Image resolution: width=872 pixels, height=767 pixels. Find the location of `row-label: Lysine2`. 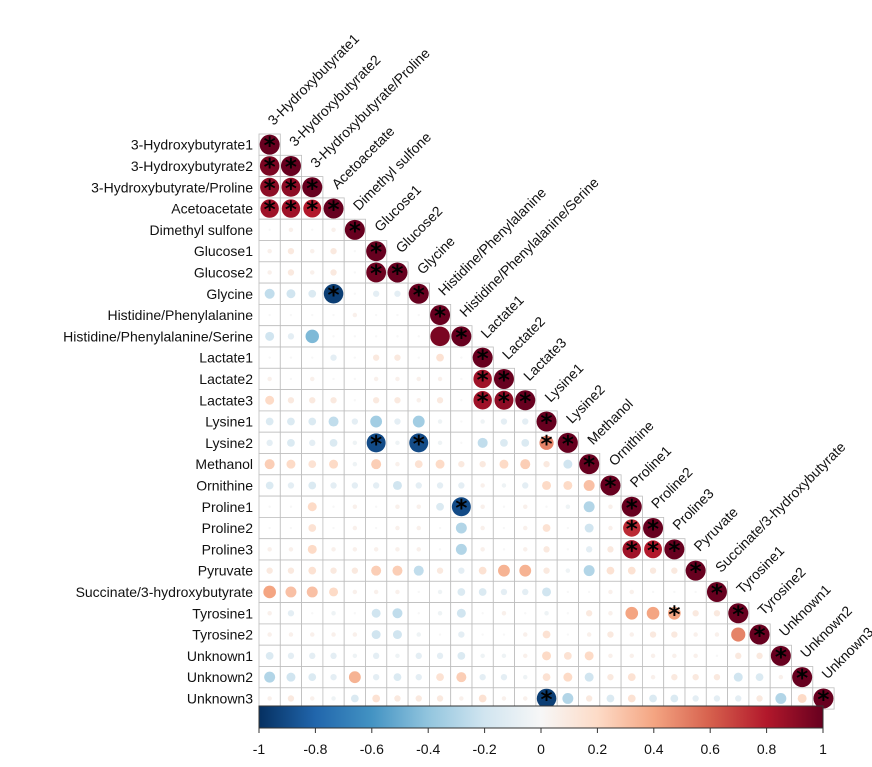

row-label: Lysine2 is located at coordinates (229, 443).